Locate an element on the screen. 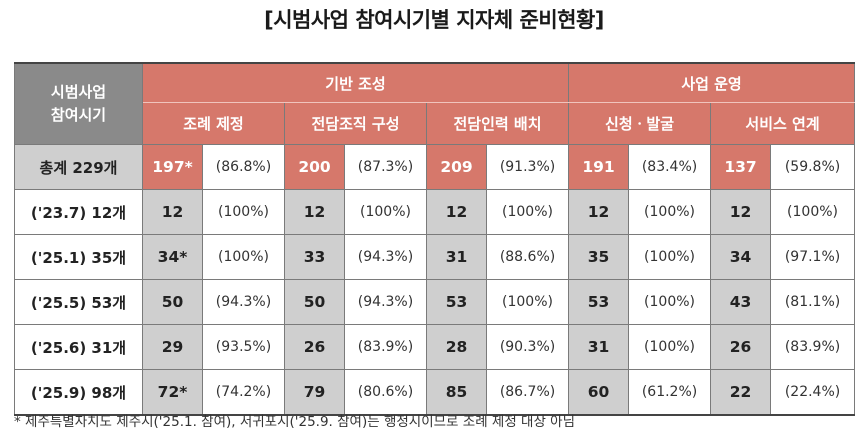 The width and height of the screenshot is (868, 433). subheader-service-link: 서비스 연계 is located at coordinates (783, 123).